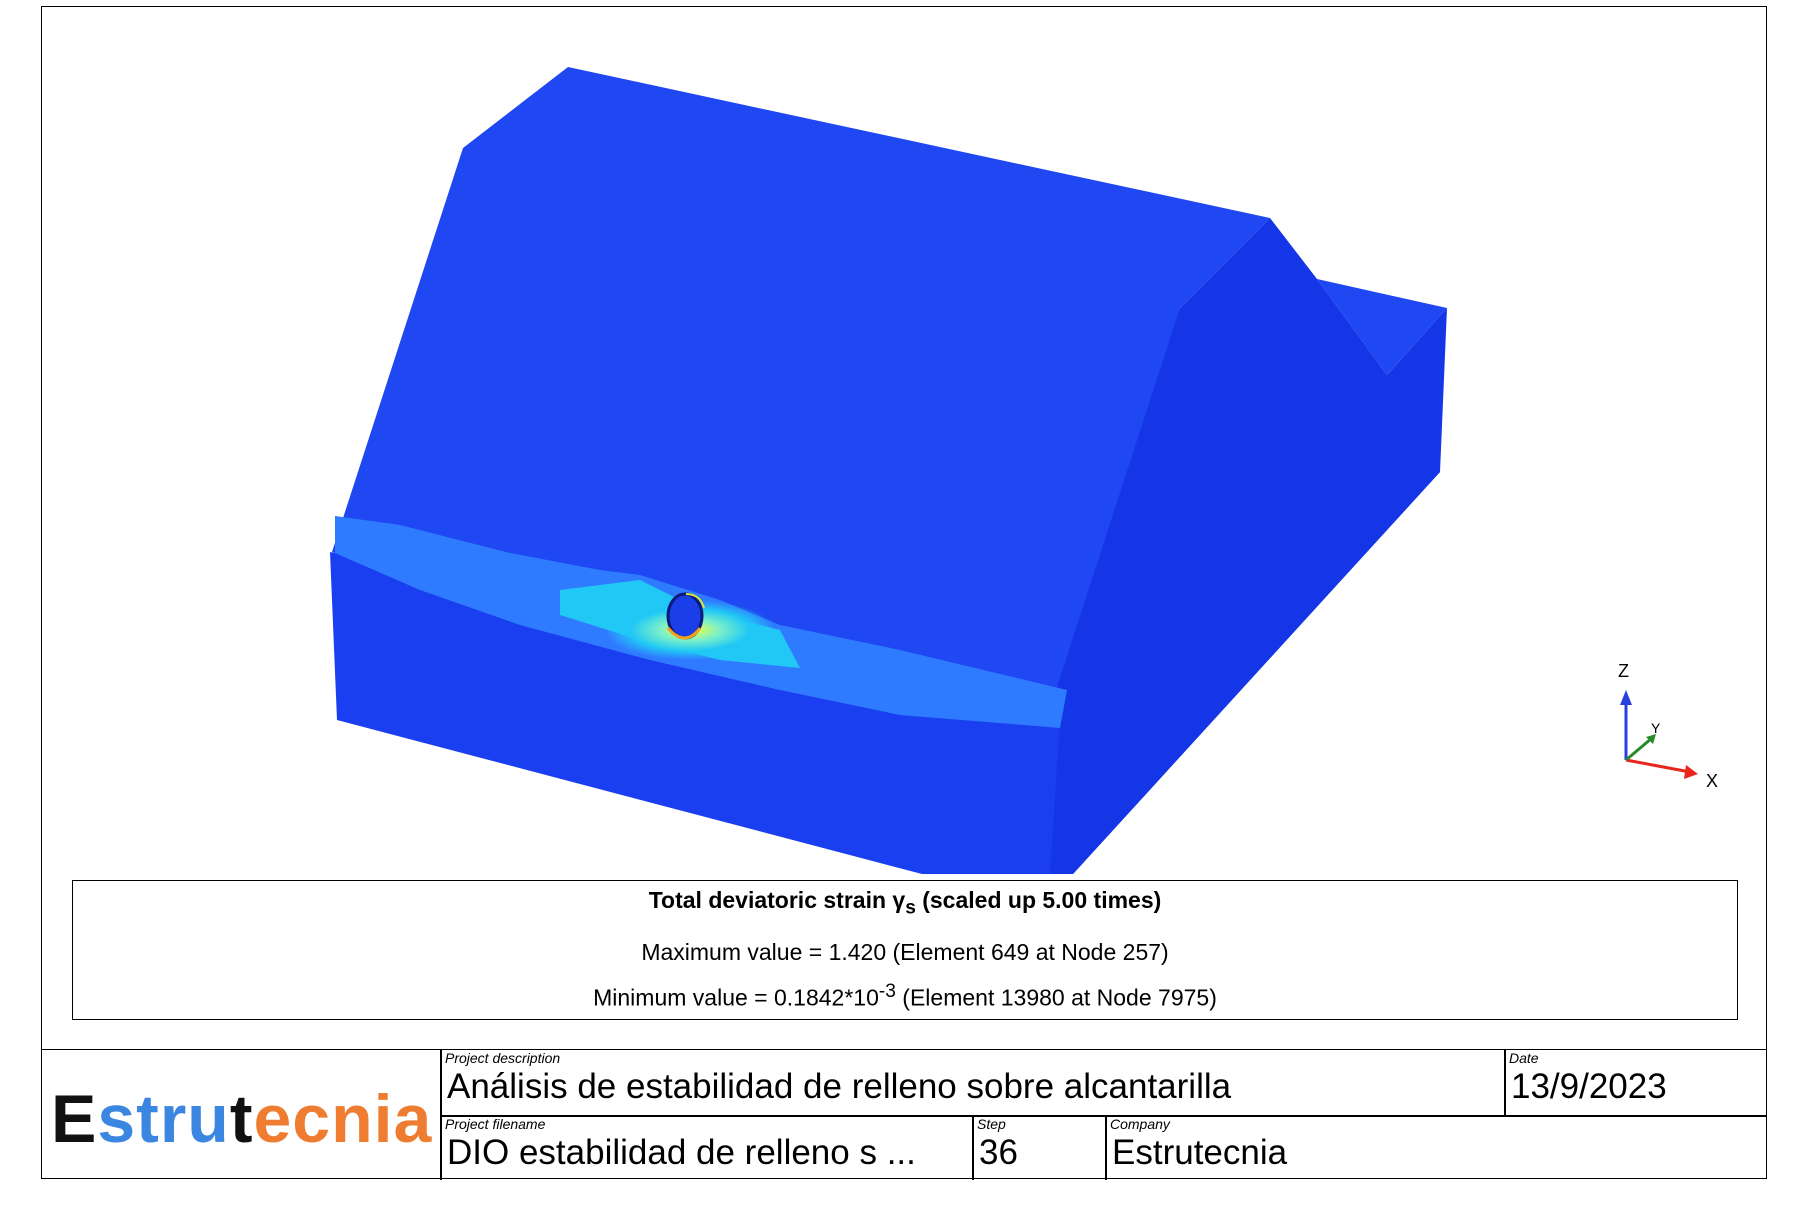 This screenshot has width=1800, height=1215. What do you see at coordinates (696, 713) in the screenshot?
I see `model-front-face` at bounding box center [696, 713].